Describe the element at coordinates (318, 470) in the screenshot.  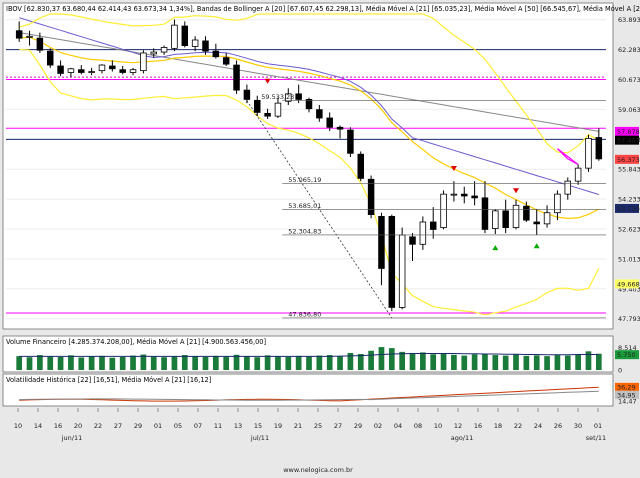
I see `watermark: www.nelogica.com.br` at that location.